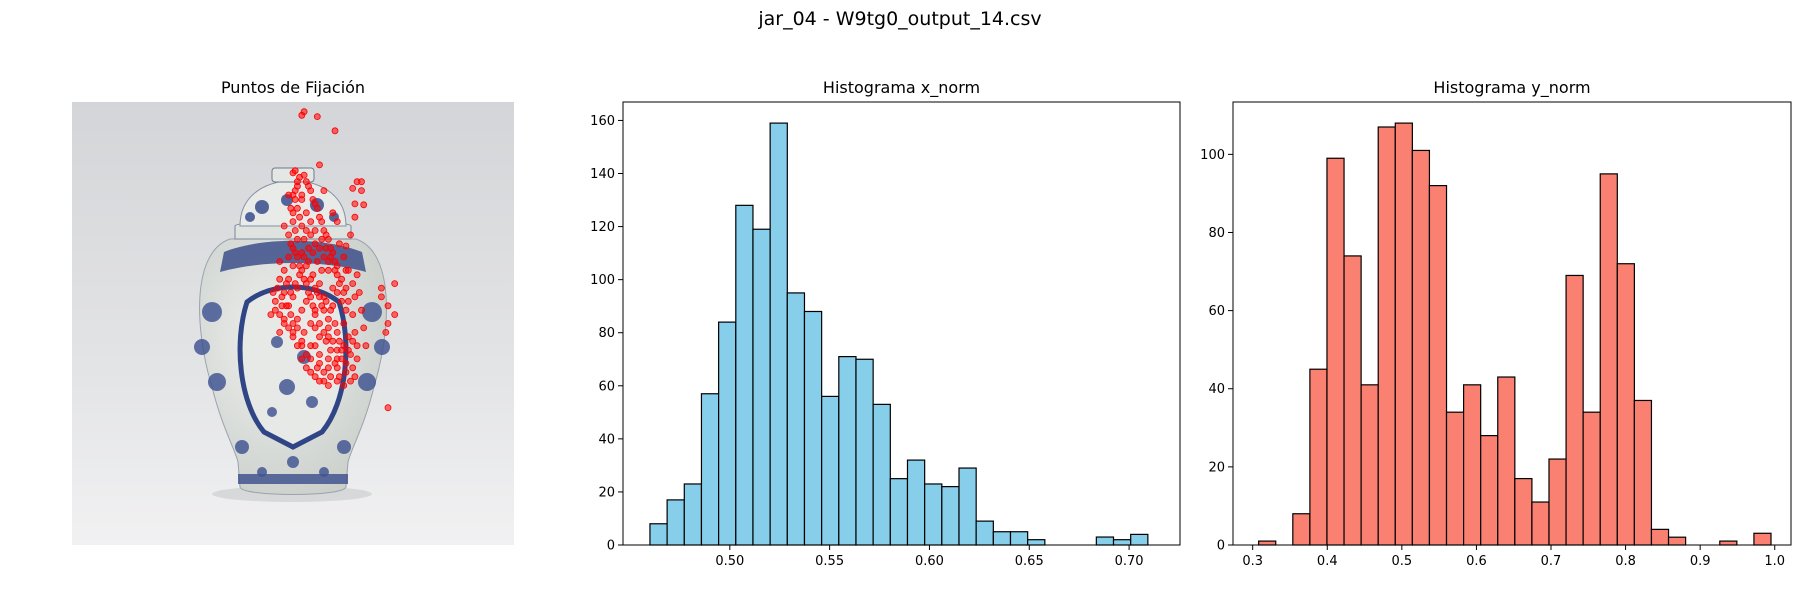  Describe the element at coordinates (1402, 561) in the screenshot. I see `x-tick-label: 0.5` at that location.